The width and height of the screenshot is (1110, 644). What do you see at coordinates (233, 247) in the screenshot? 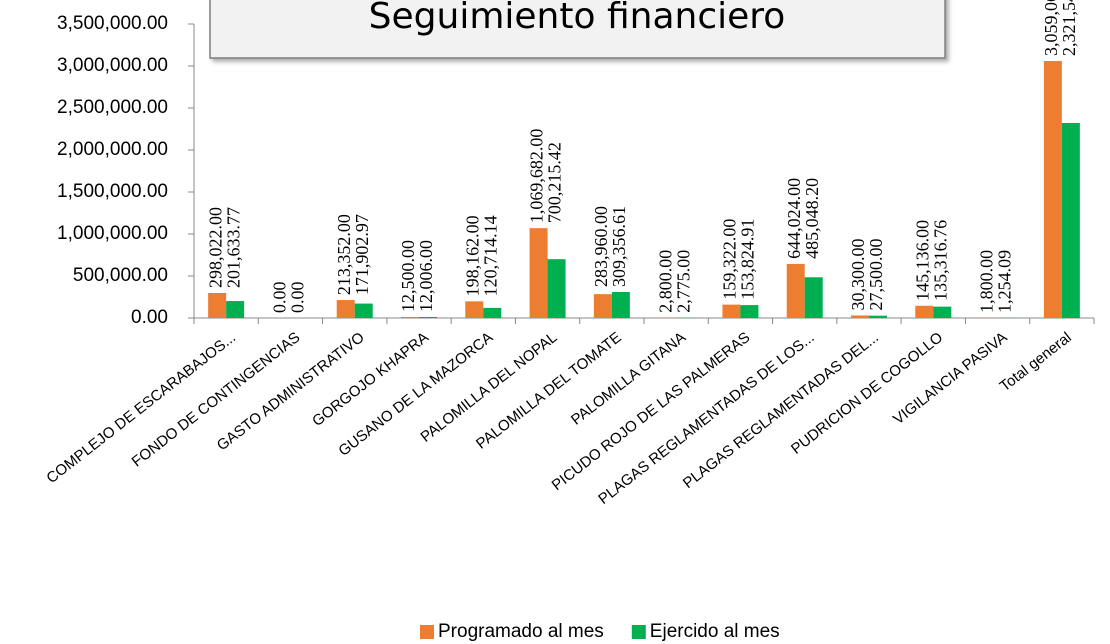
I see `data-label: 201,633.77` at bounding box center [233, 247].